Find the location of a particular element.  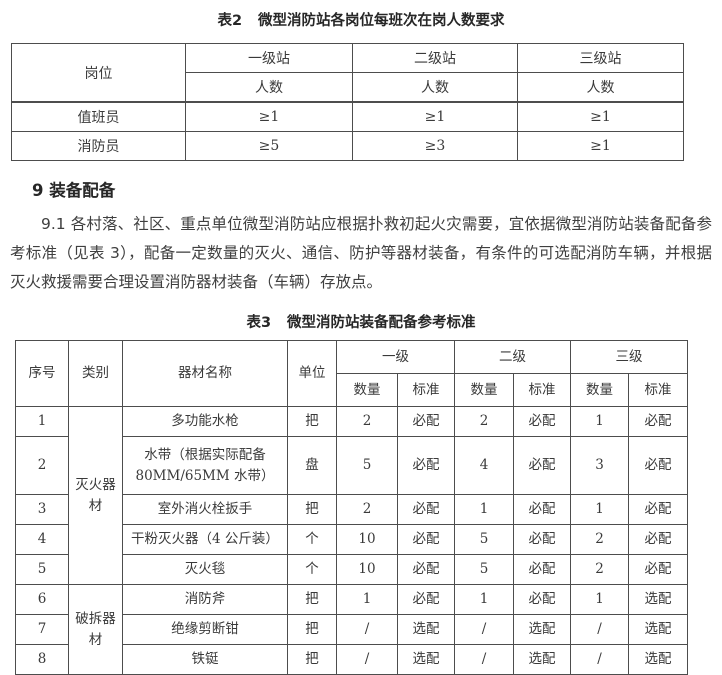

unit-header: 单位 is located at coordinates (312, 373).